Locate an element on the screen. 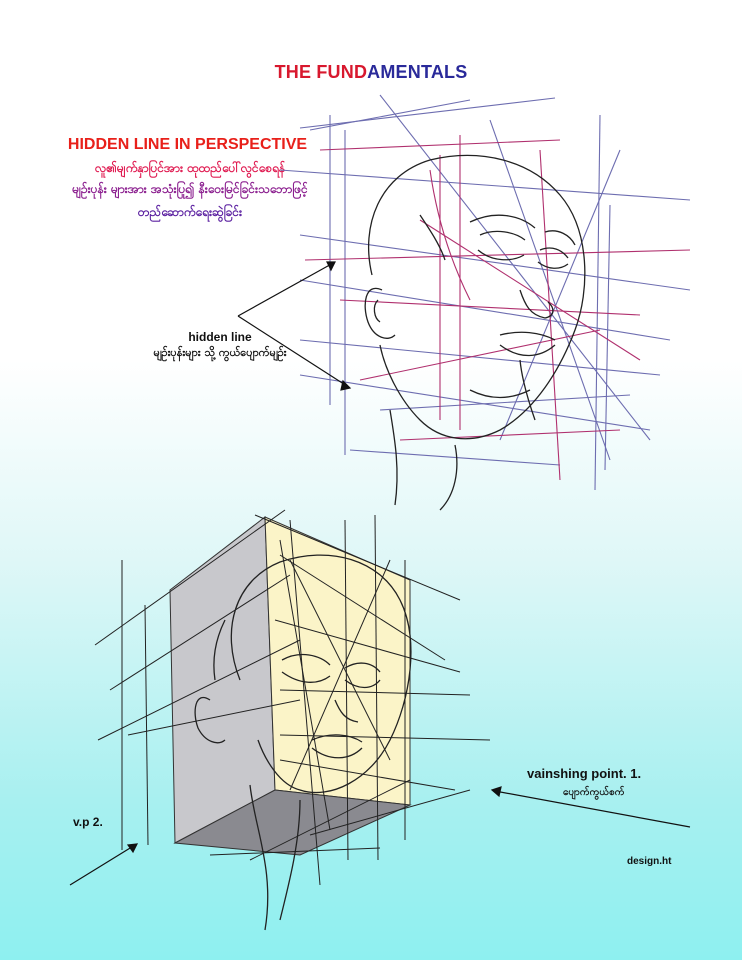 The image size is (742, 960). myanmar-line-3: တည်ဆောက်ရေးဆွဲခြင်း is located at coordinates (190, 212).